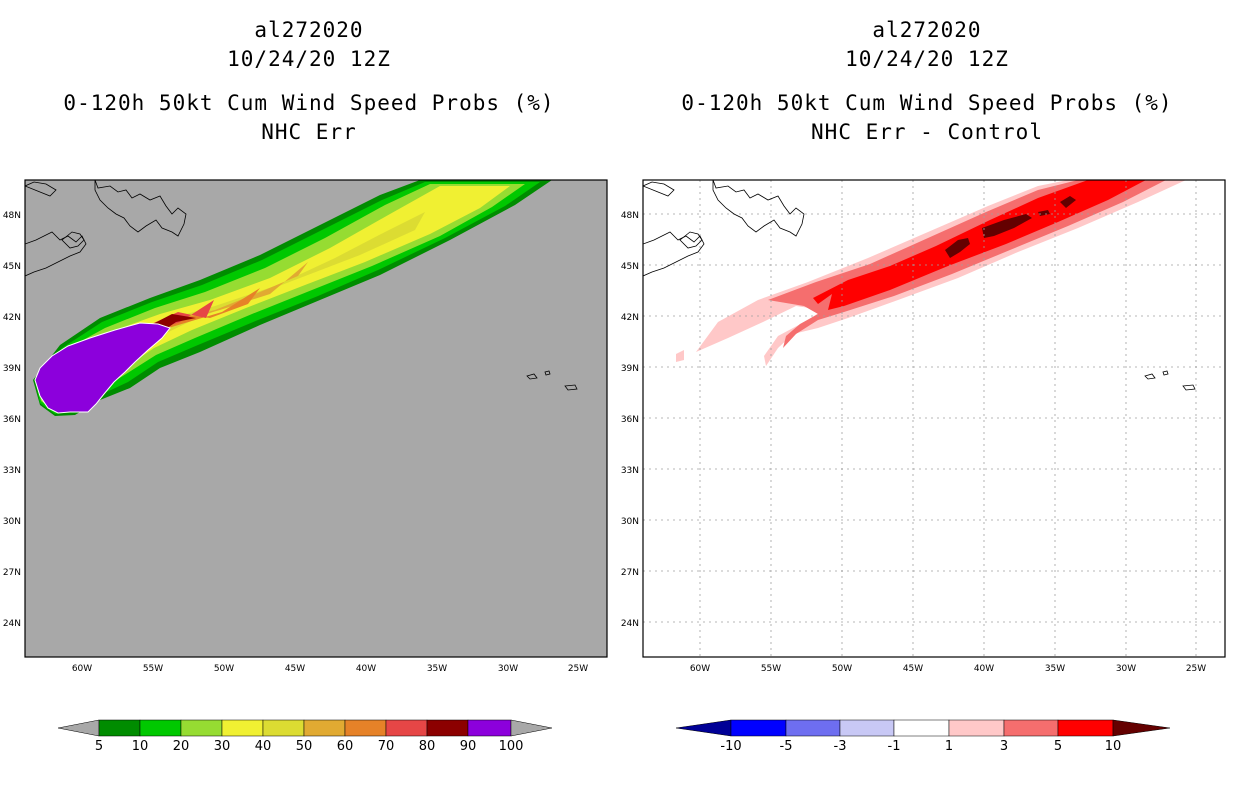  What do you see at coordinates (894, 746) in the screenshot?
I see `colorbar-label: -1` at bounding box center [894, 746].